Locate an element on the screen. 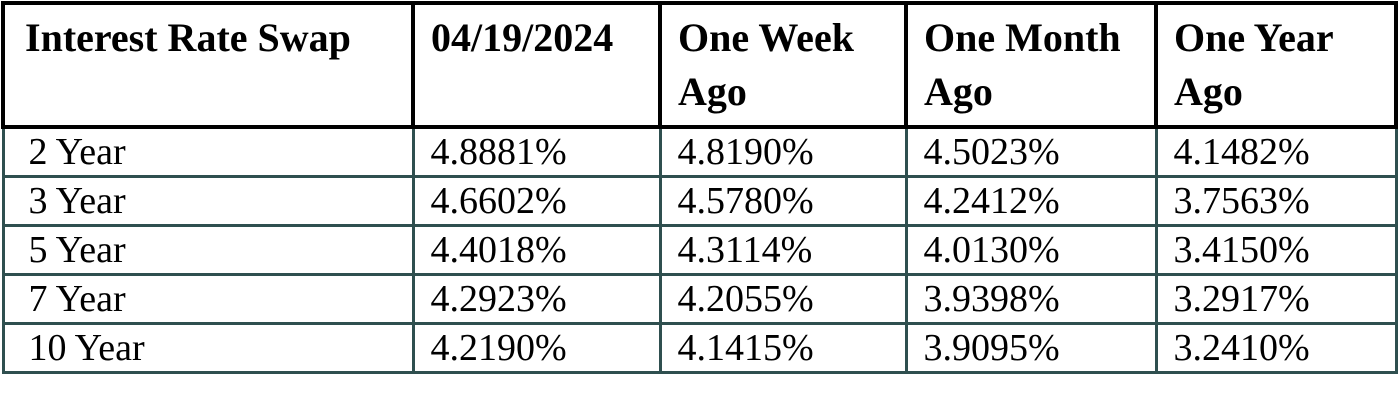  value-cell: 4.3114% is located at coordinates (783, 249).